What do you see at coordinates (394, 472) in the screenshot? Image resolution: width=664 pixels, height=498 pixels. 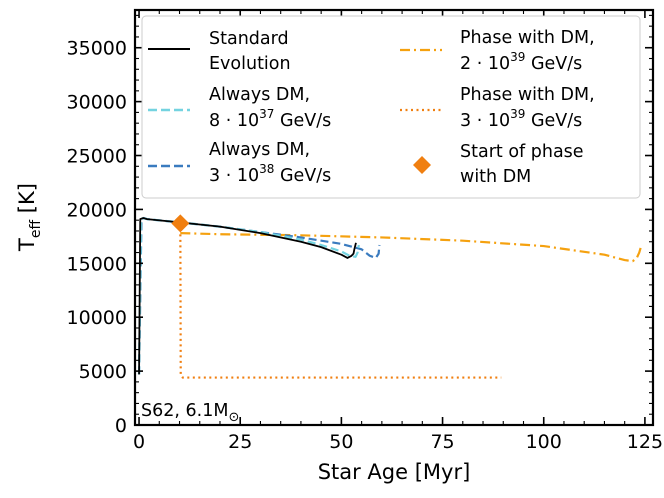 I see `x-axis-label: Star Age [Myr]` at bounding box center [394, 472].